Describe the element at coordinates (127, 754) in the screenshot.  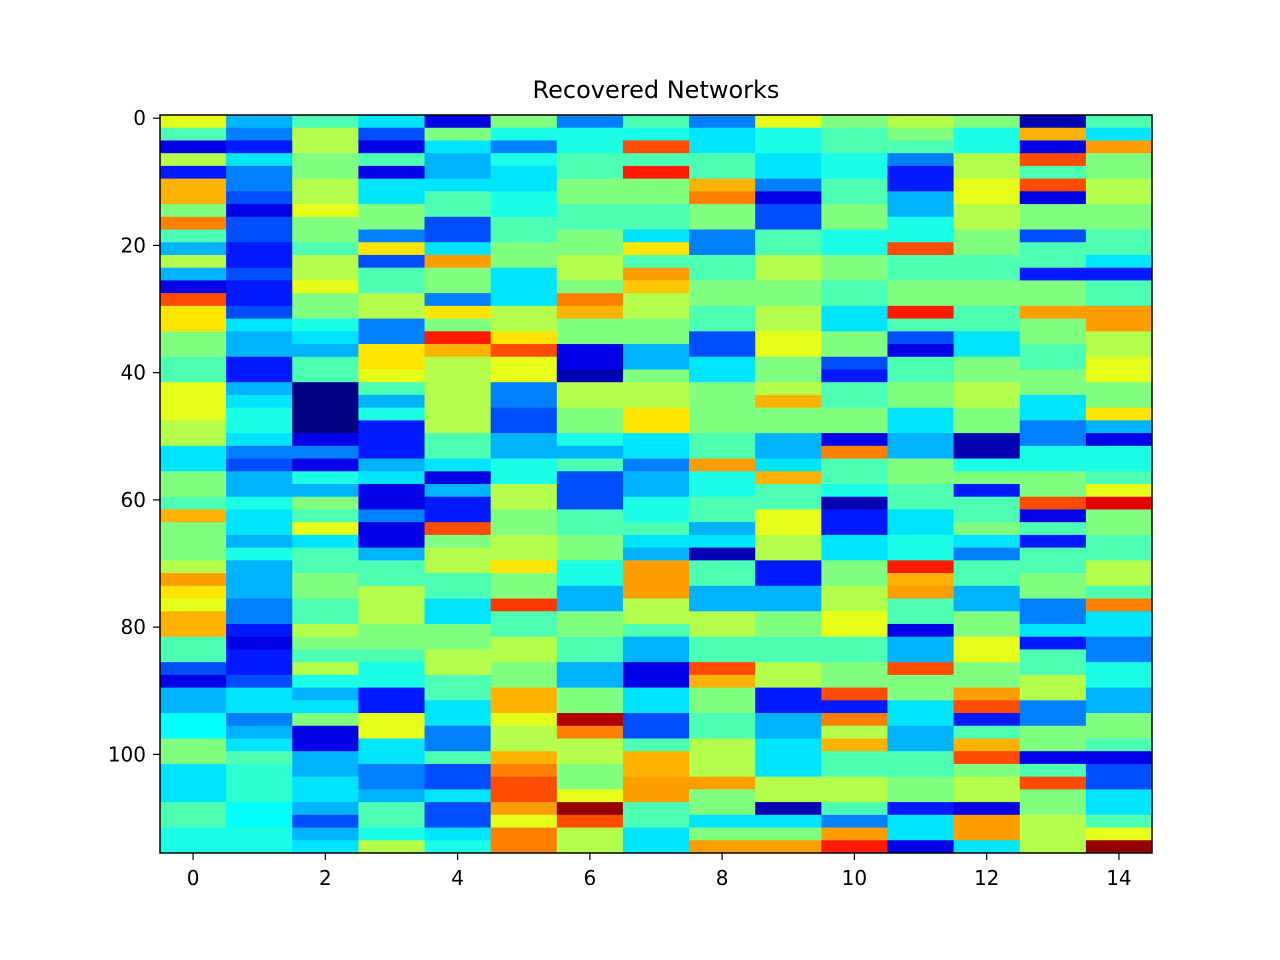
I see `y-tick-label: 100` at that location.